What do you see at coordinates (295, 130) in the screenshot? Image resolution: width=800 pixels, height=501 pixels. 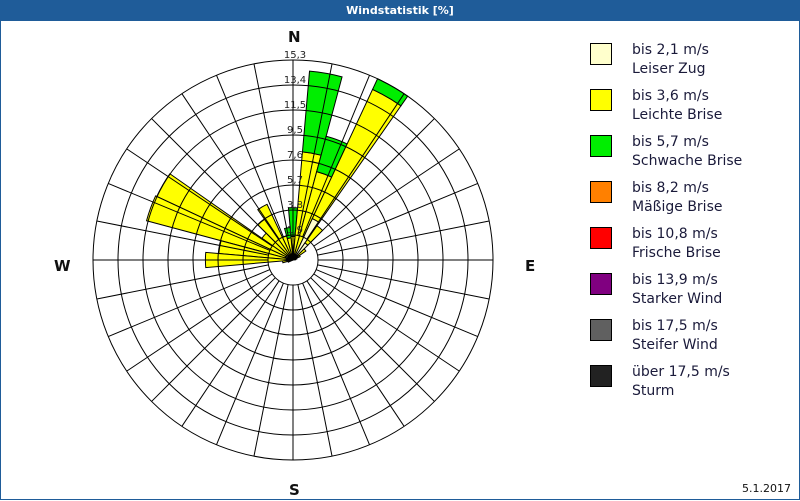 I see `ring-label: 9,5` at bounding box center [295, 130].